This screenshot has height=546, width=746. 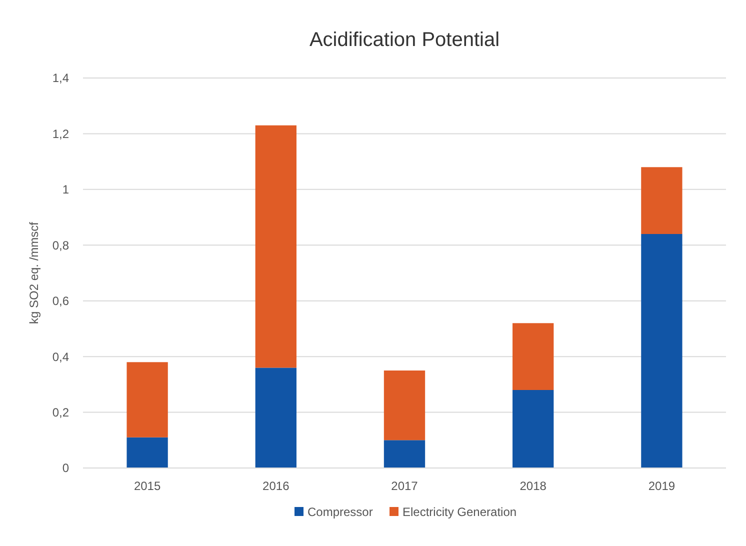 I want to click on legend-label: Electricity Generation, so click(x=459, y=512).